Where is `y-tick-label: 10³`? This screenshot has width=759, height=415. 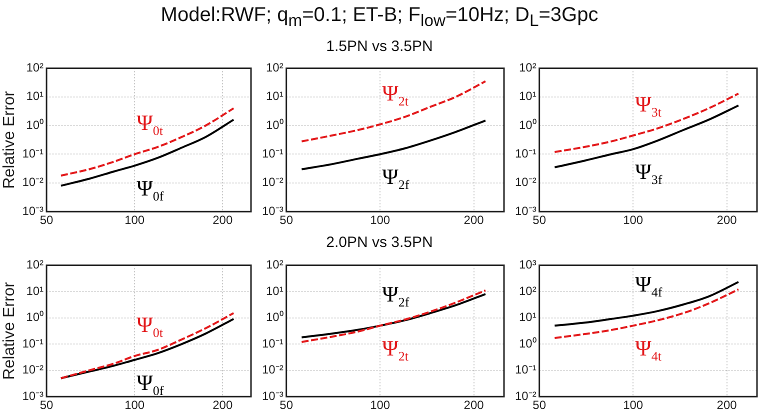 y-tick-label: 10³ is located at coordinates (527, 265).